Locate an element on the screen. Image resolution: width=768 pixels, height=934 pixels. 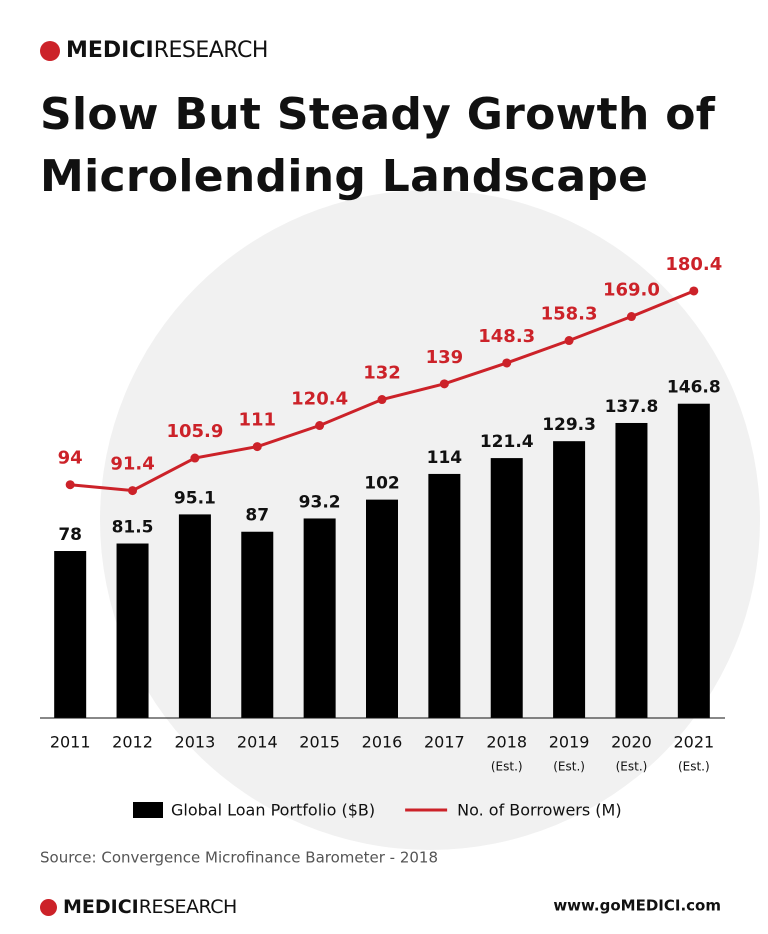
line-label: 94 is located at coordinates (70, 458).